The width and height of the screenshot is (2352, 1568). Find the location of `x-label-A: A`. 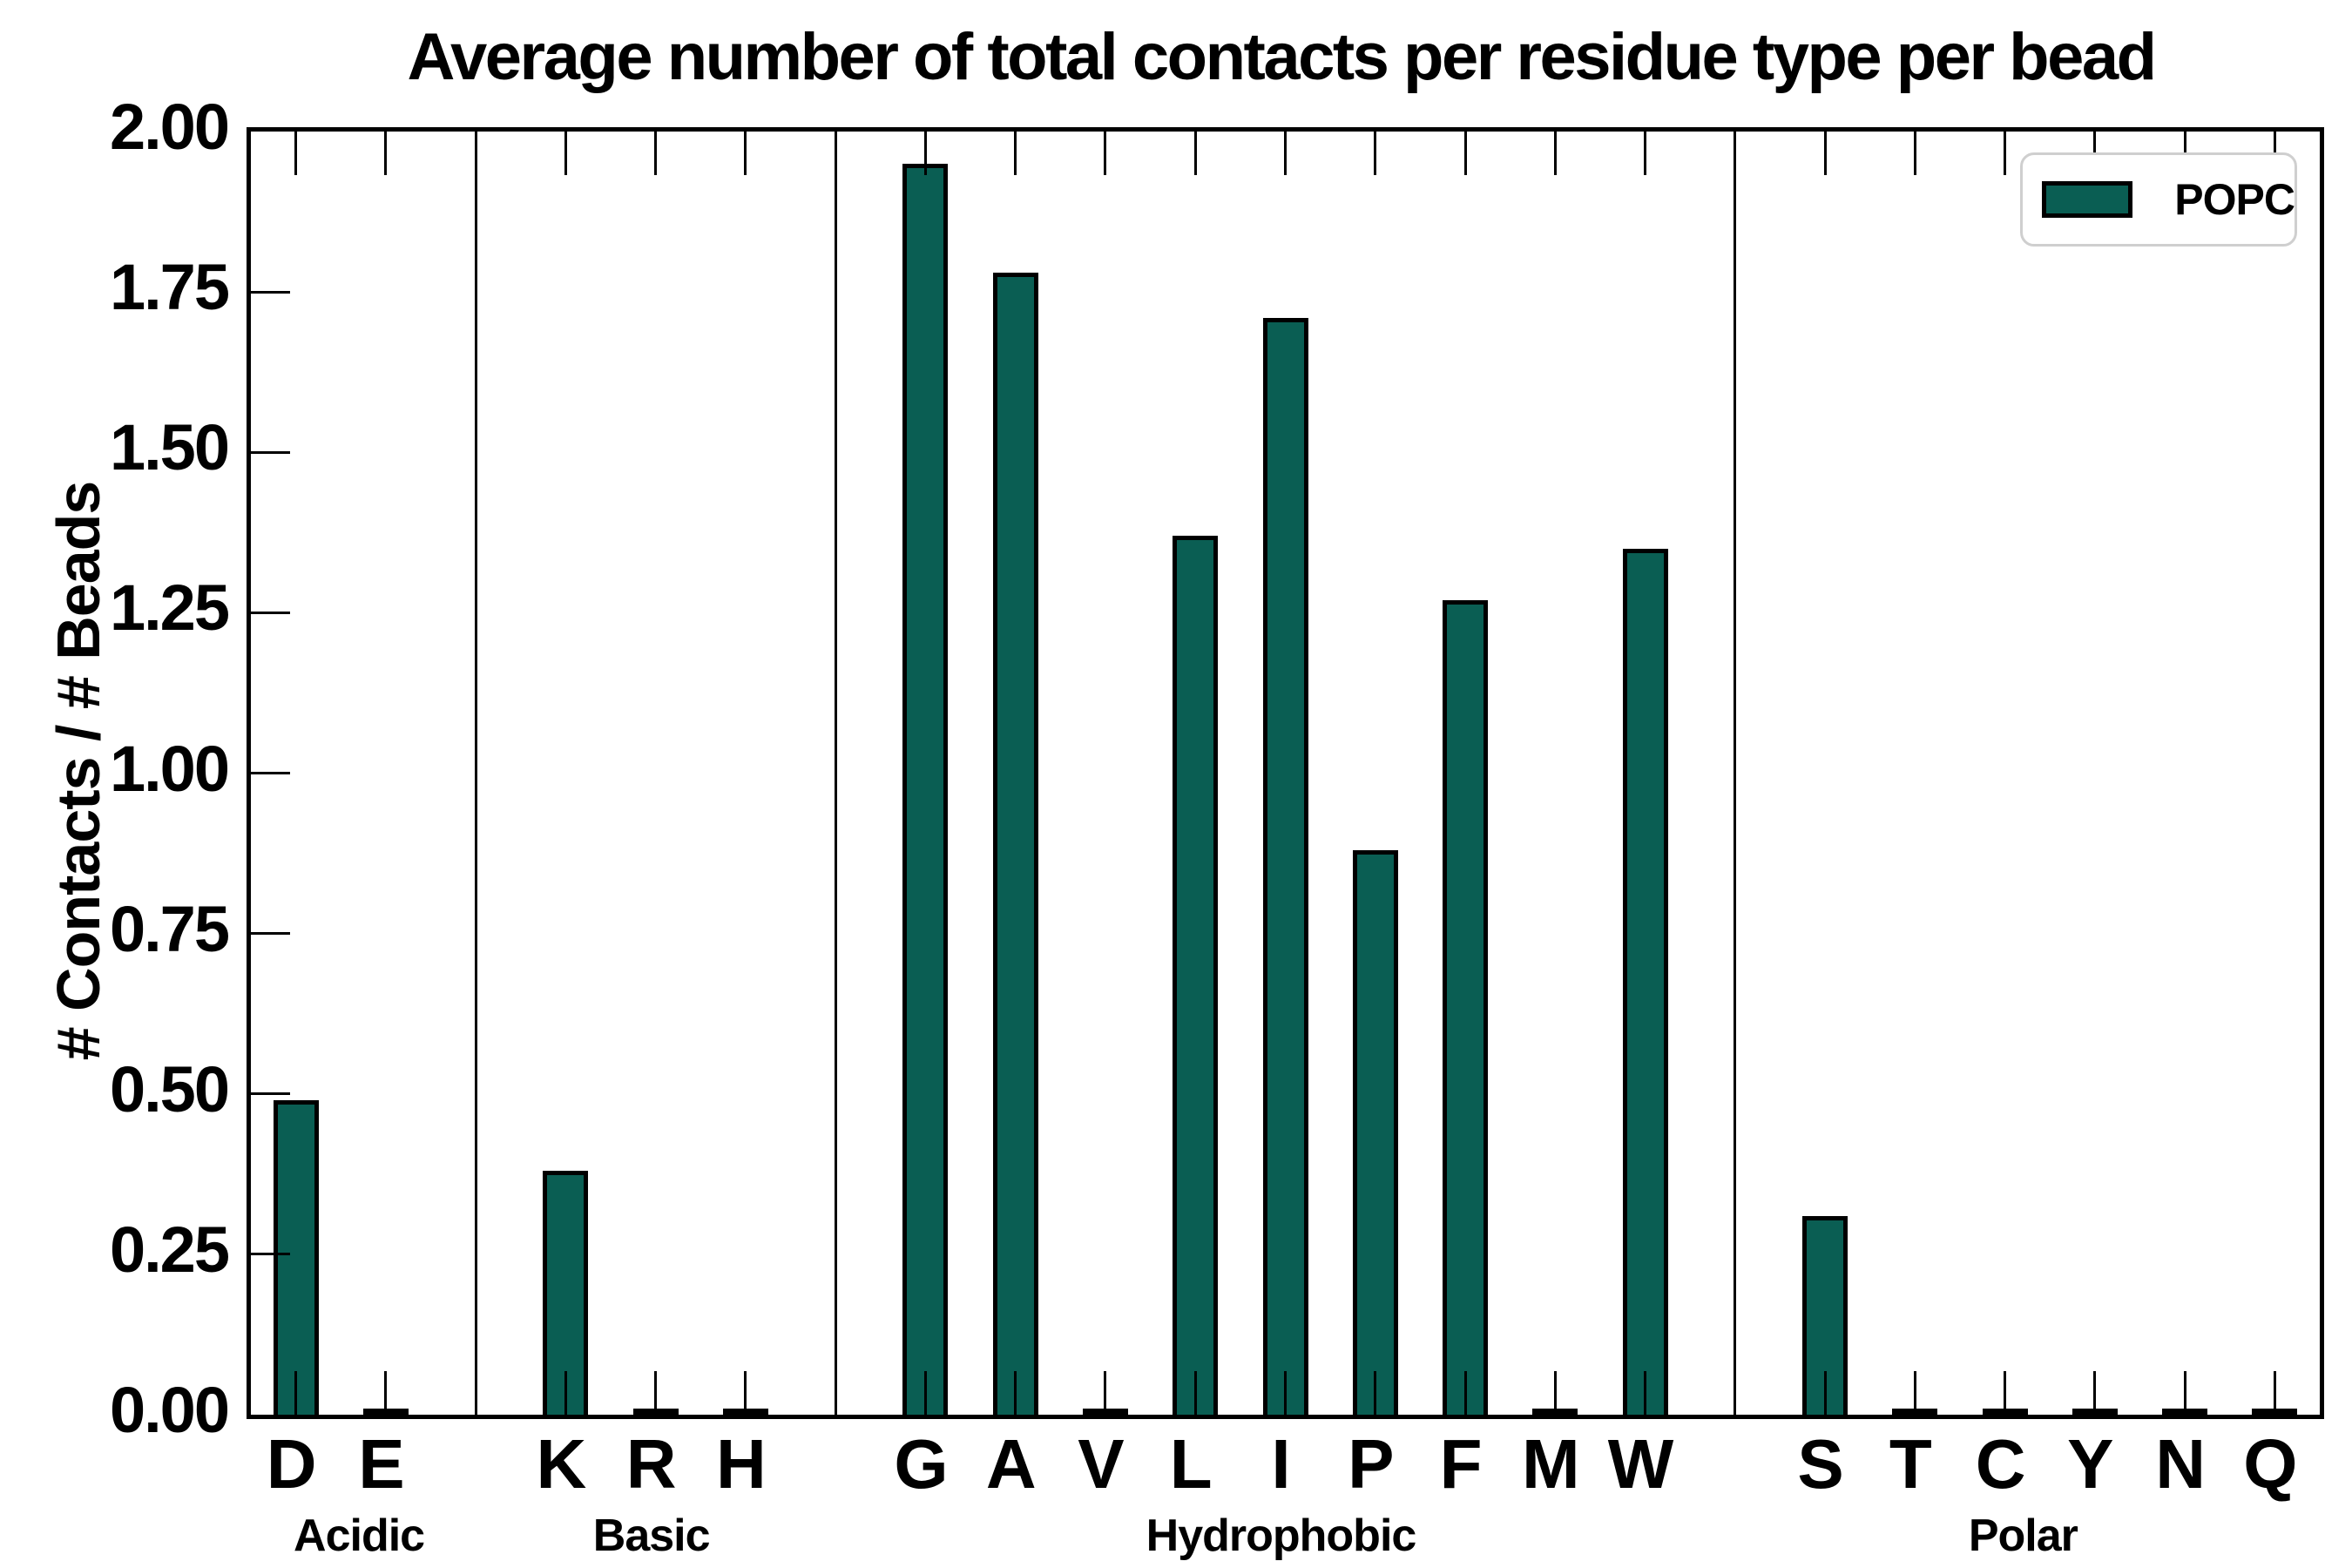

x-label-A: A is located at coordinates (1011, 1464).